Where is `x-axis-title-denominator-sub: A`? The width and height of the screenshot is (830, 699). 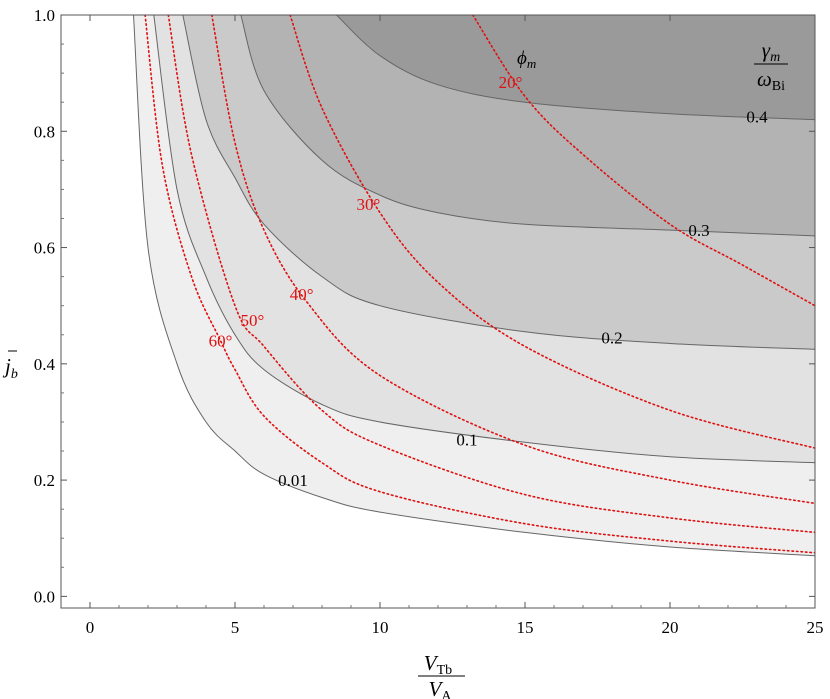
x-axis-title-denominator-sub: A is located at coordinates (446, 694).